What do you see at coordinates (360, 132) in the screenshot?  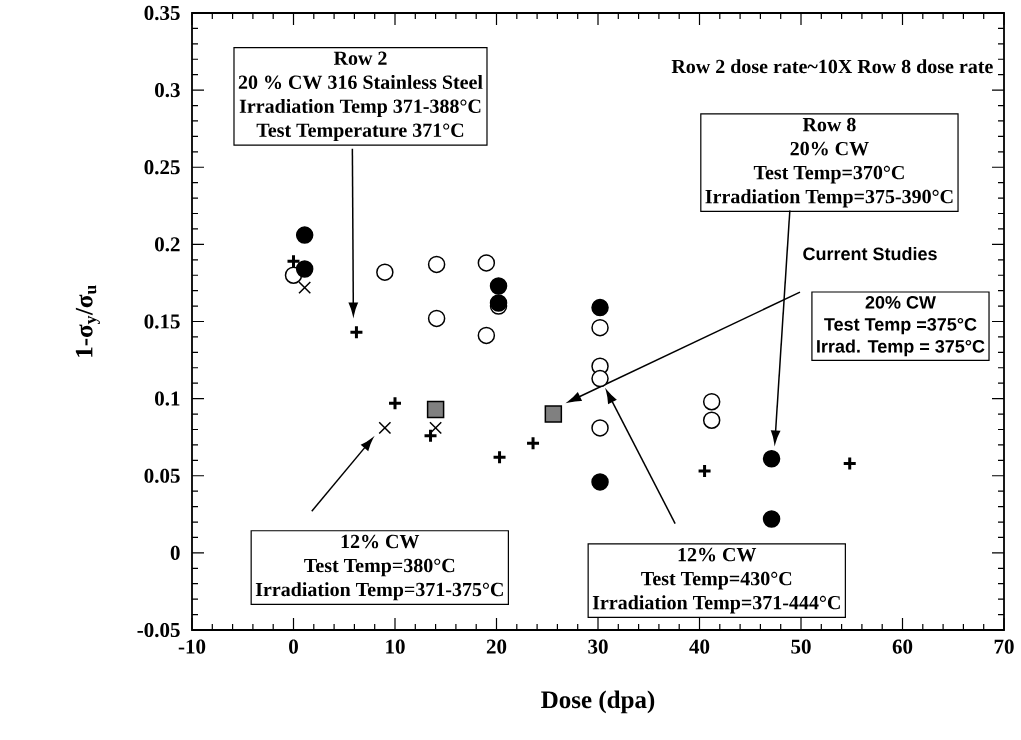 I see `annotation: Test Temperature 371°C` at bounding box center [360, 132].